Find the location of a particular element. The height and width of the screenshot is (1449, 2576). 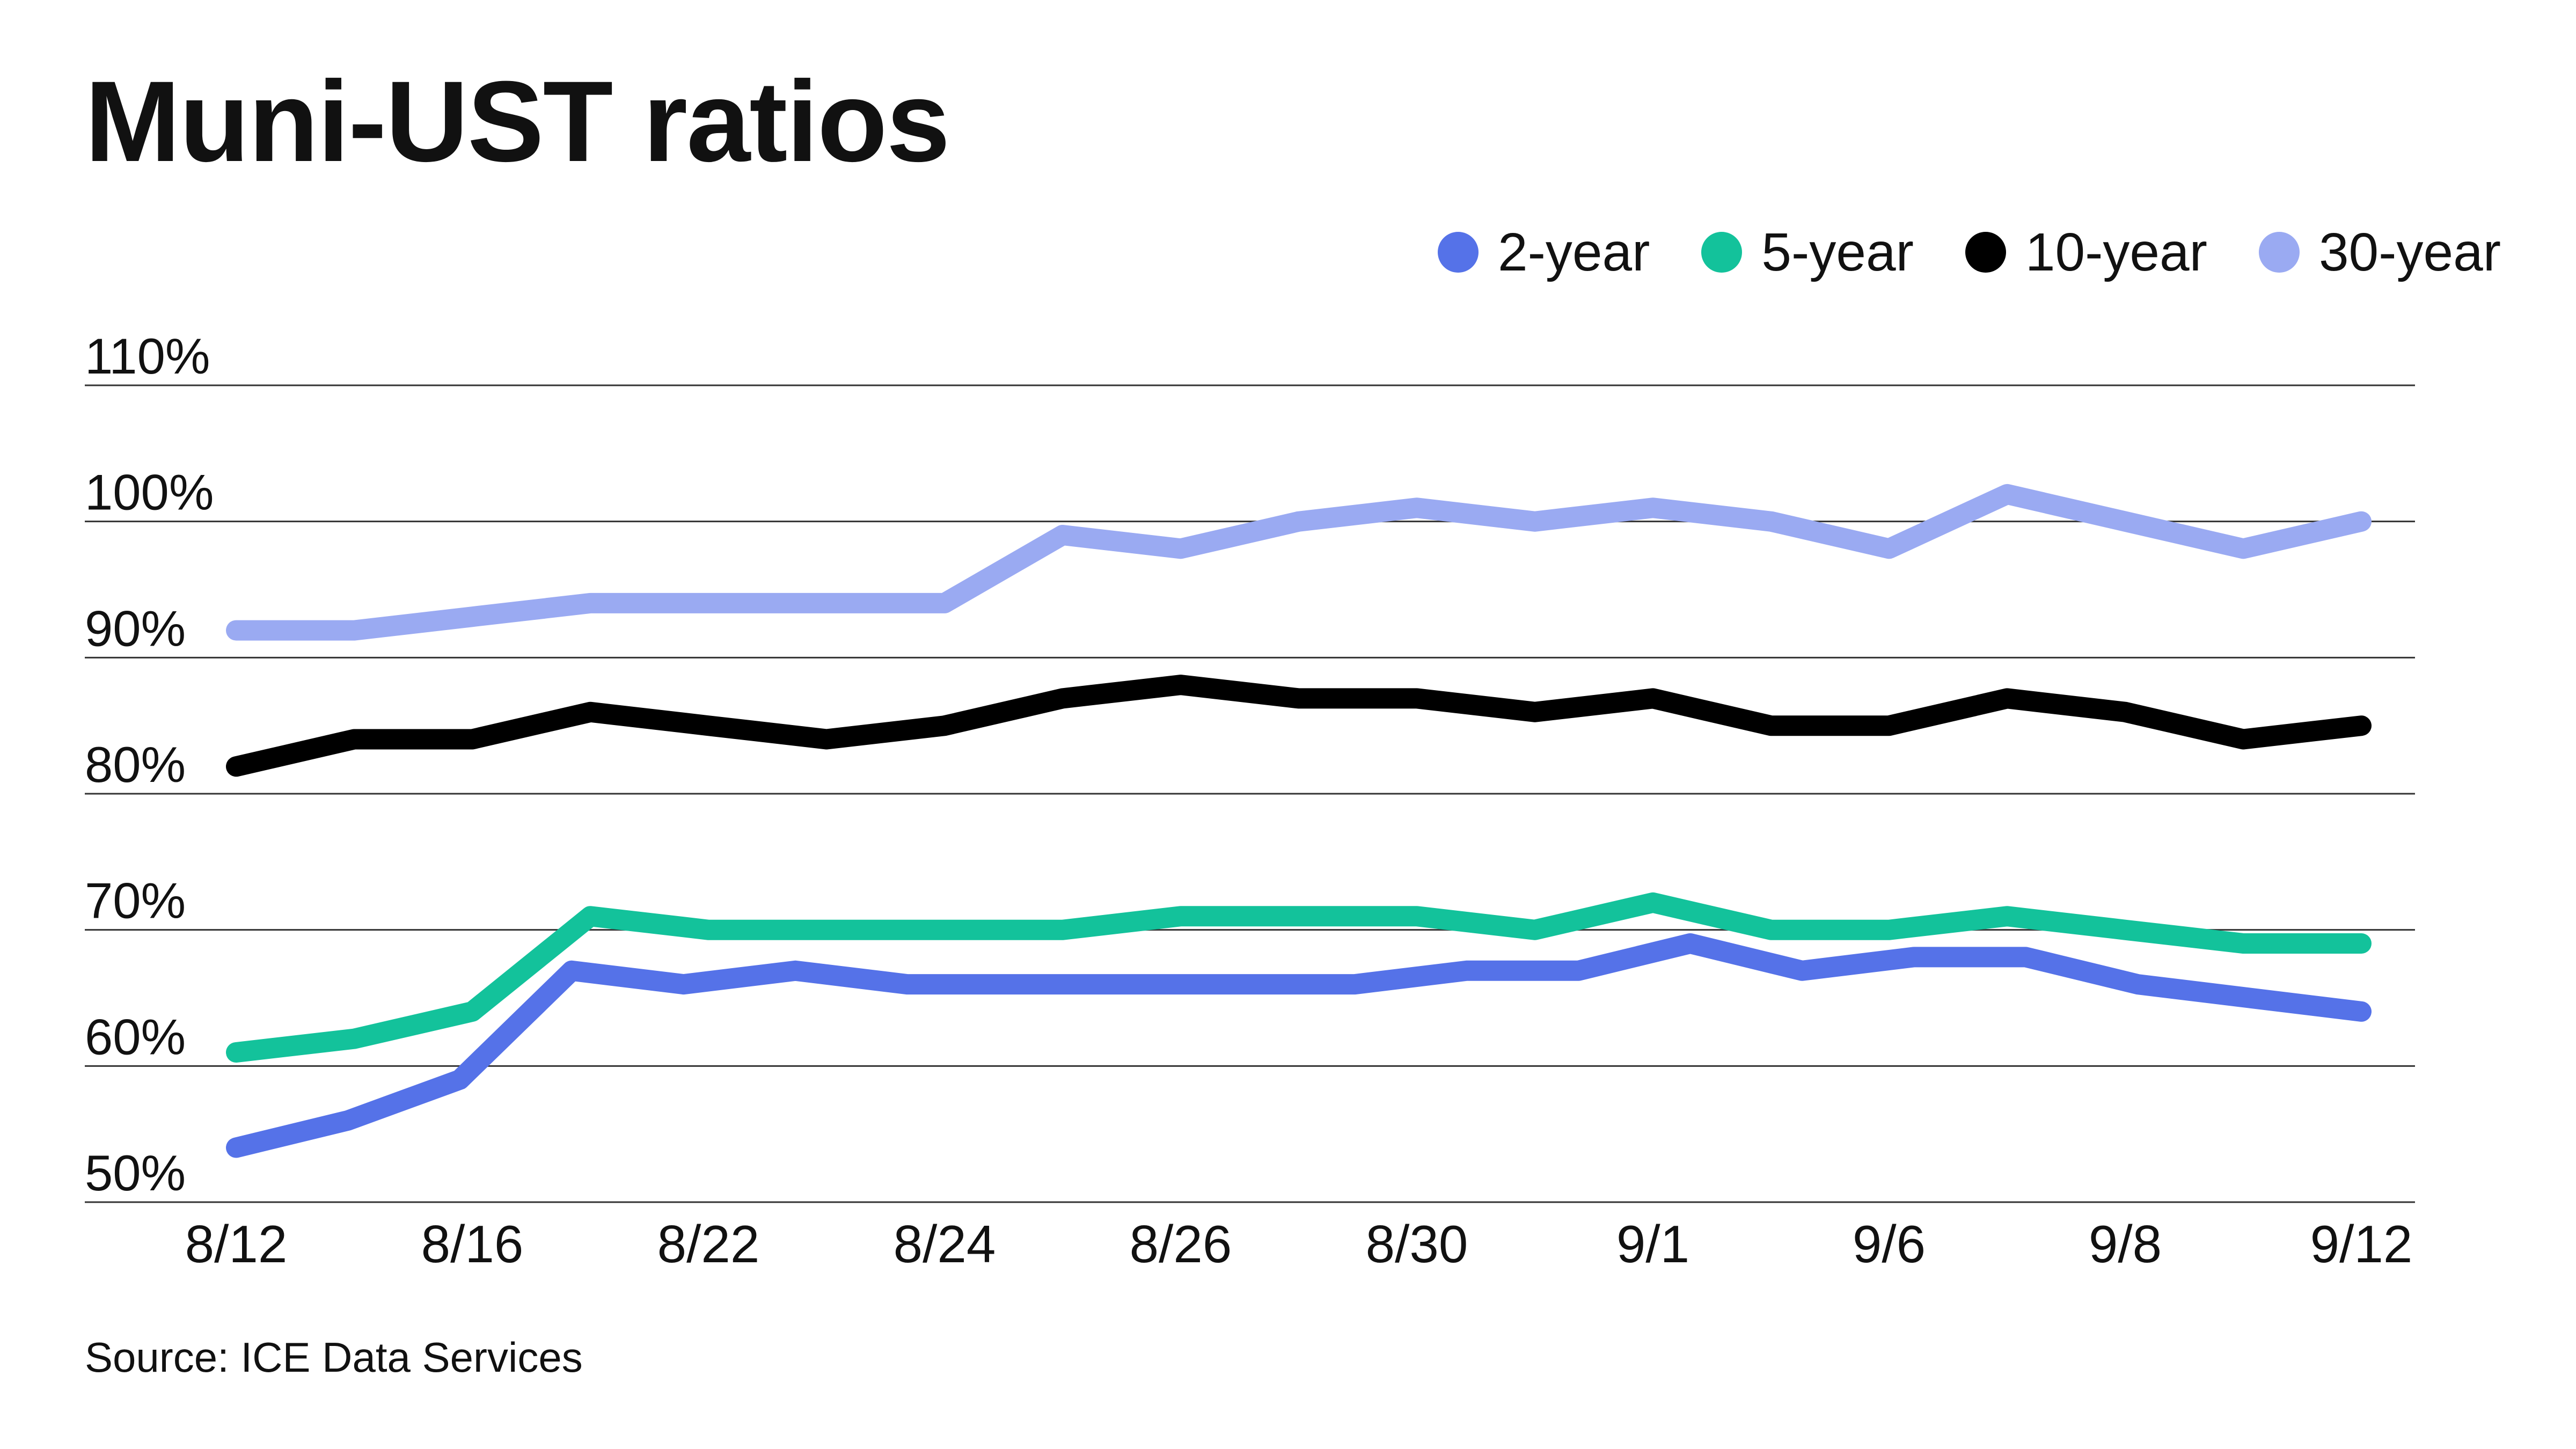

legend-label-10-year: 10-year is located at coordinates (2116, 252).